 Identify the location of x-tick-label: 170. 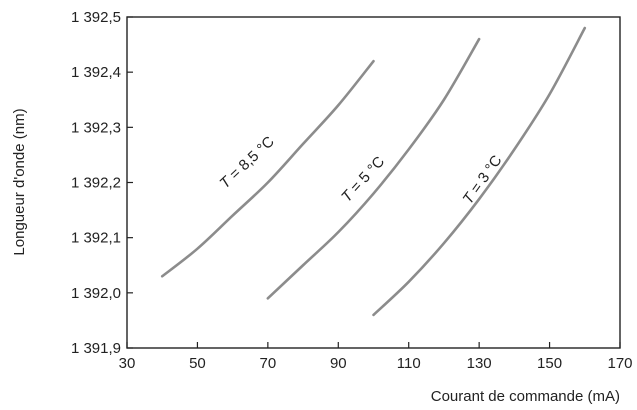
(619, 363).